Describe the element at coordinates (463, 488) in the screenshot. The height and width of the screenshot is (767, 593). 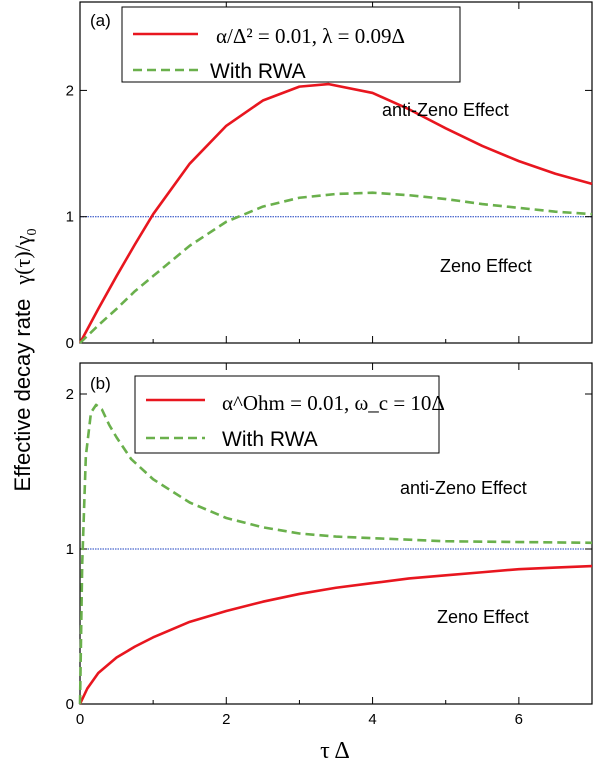
I see `panel-b-anti-zeno-annotation: anti-Zeno Effect` at that location.